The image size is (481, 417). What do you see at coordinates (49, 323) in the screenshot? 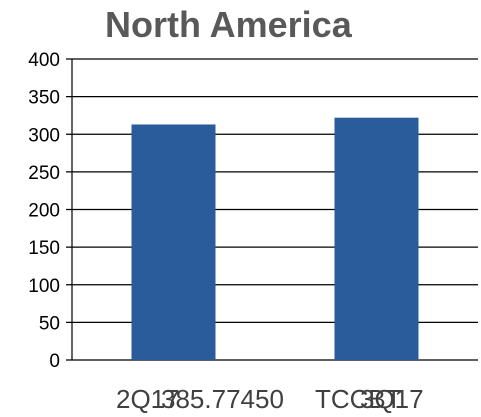
I see `y-tick-label-50: 50` at bounding box center [49, 323].